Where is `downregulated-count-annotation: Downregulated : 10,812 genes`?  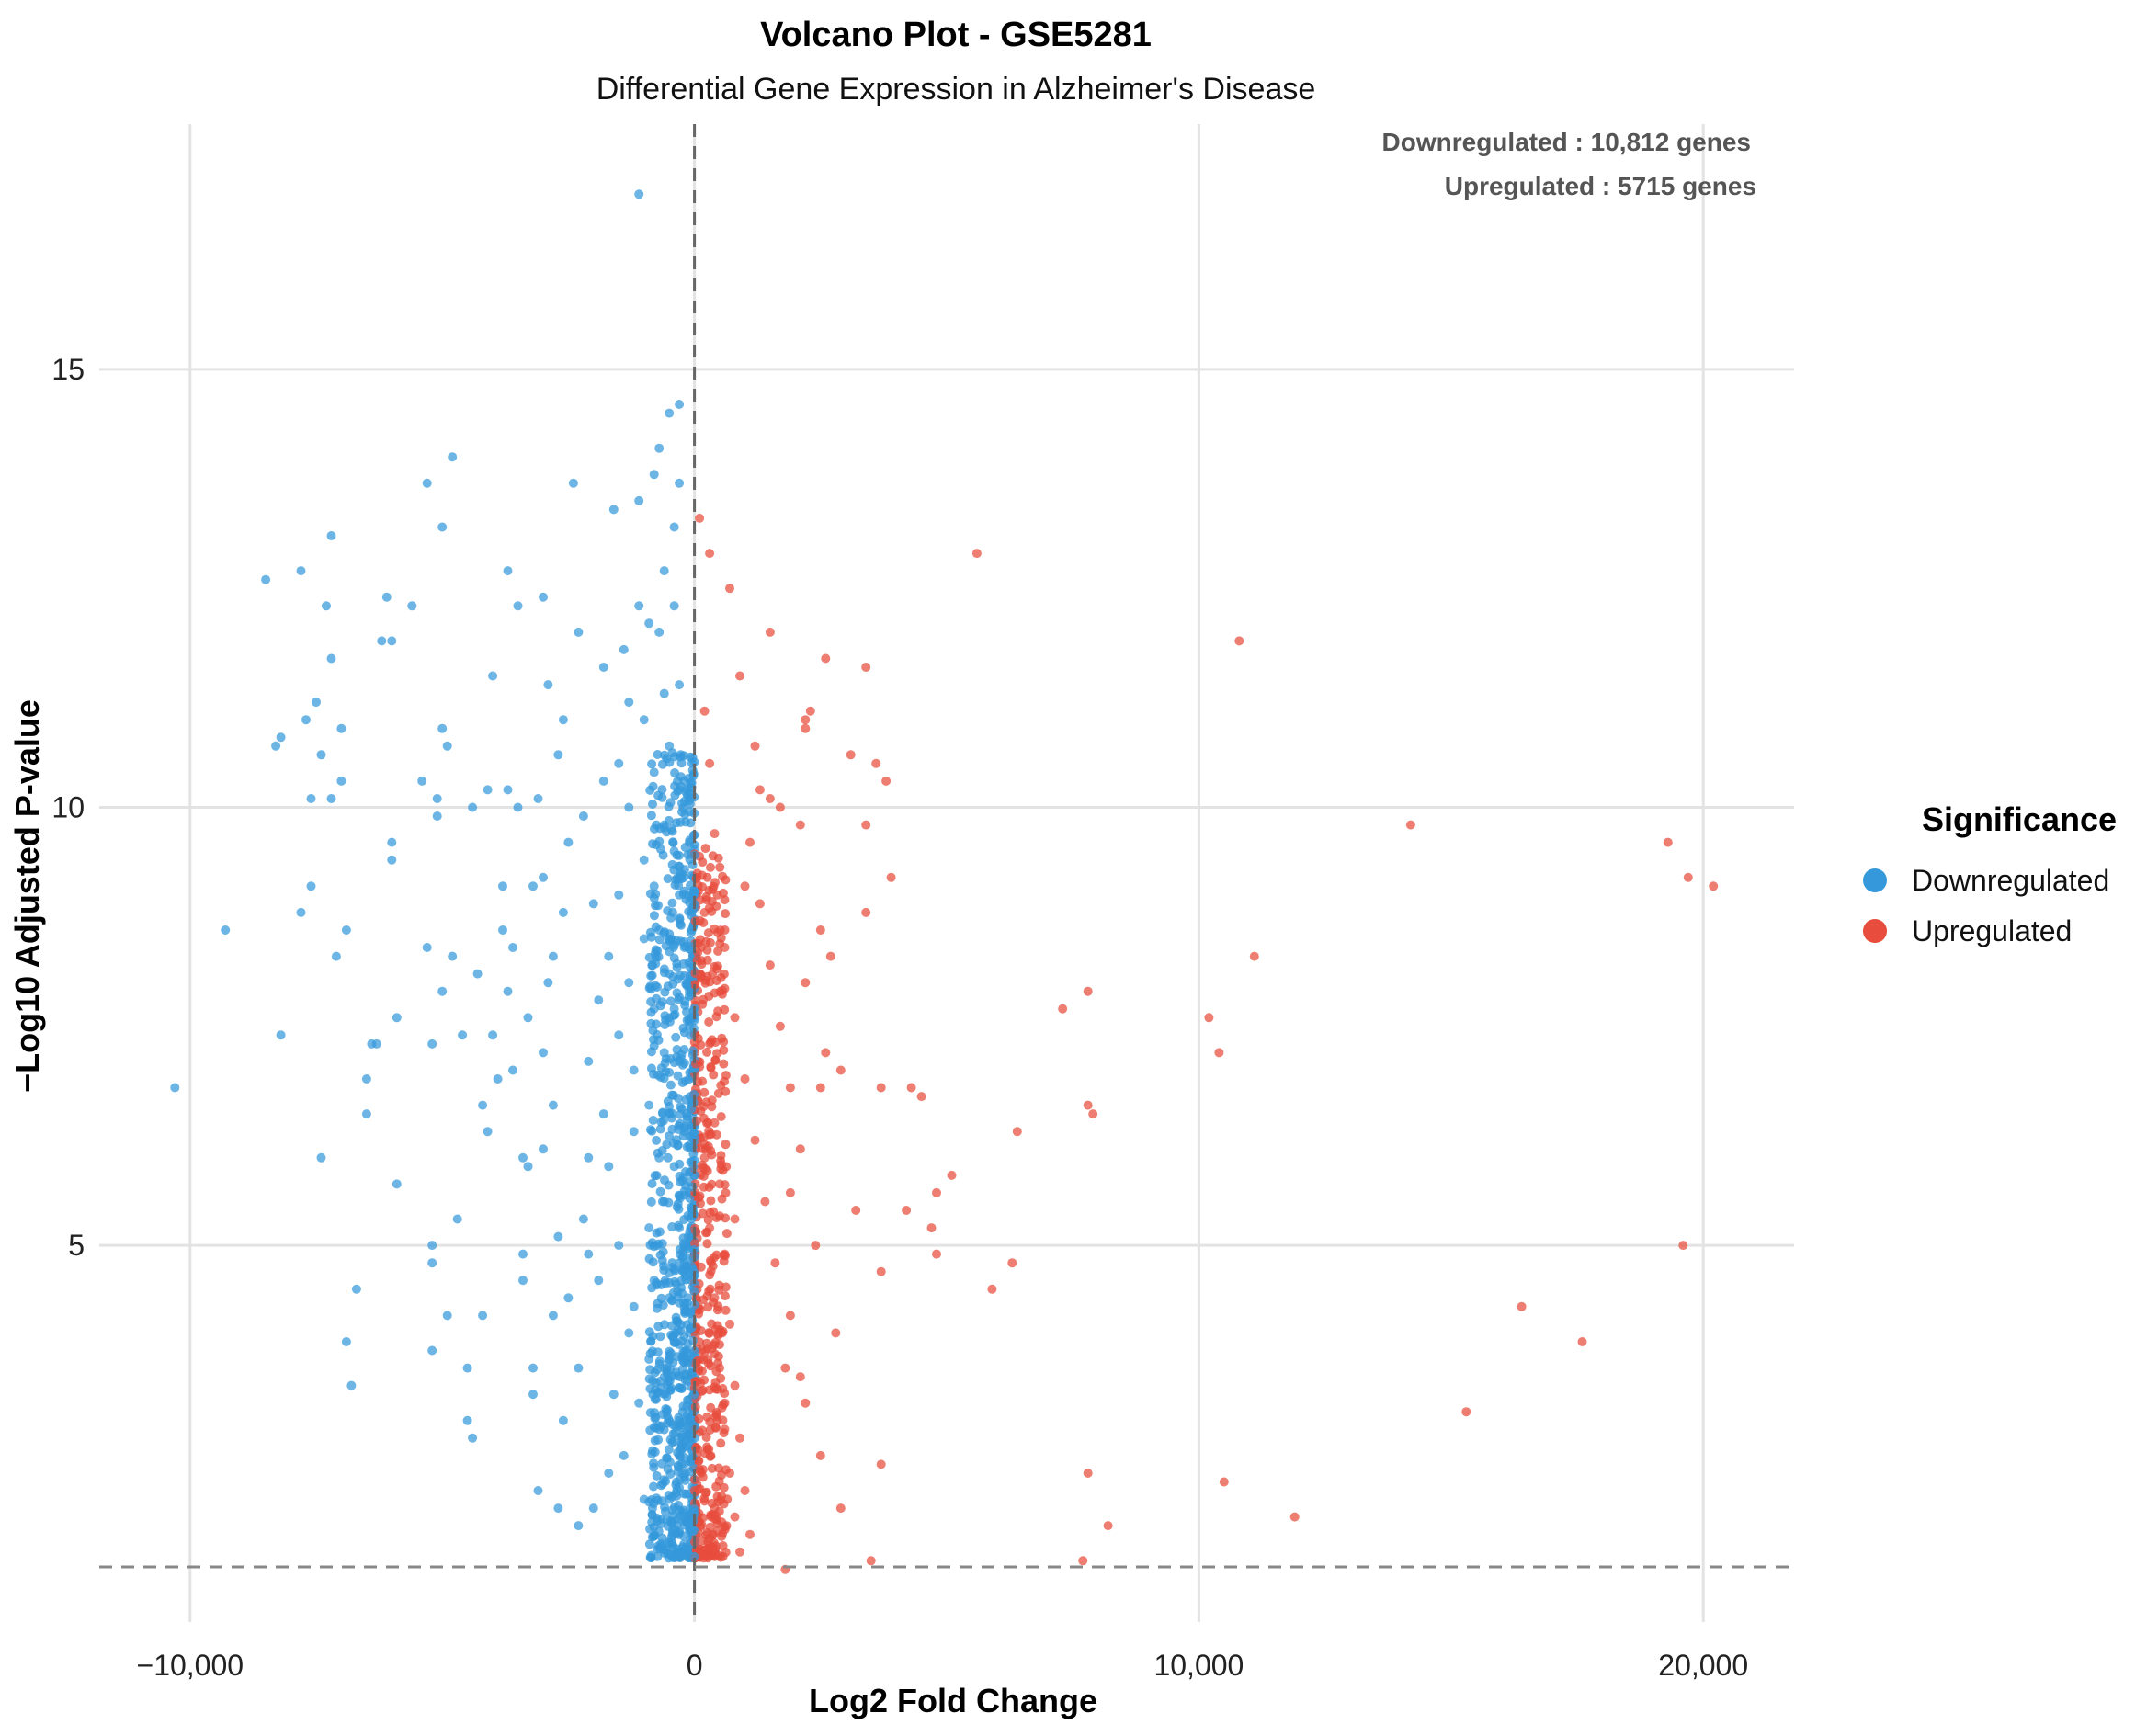
downregulated-count-annotation: Downregulated : 10,812 genes is located at coordinates (1566, 142).